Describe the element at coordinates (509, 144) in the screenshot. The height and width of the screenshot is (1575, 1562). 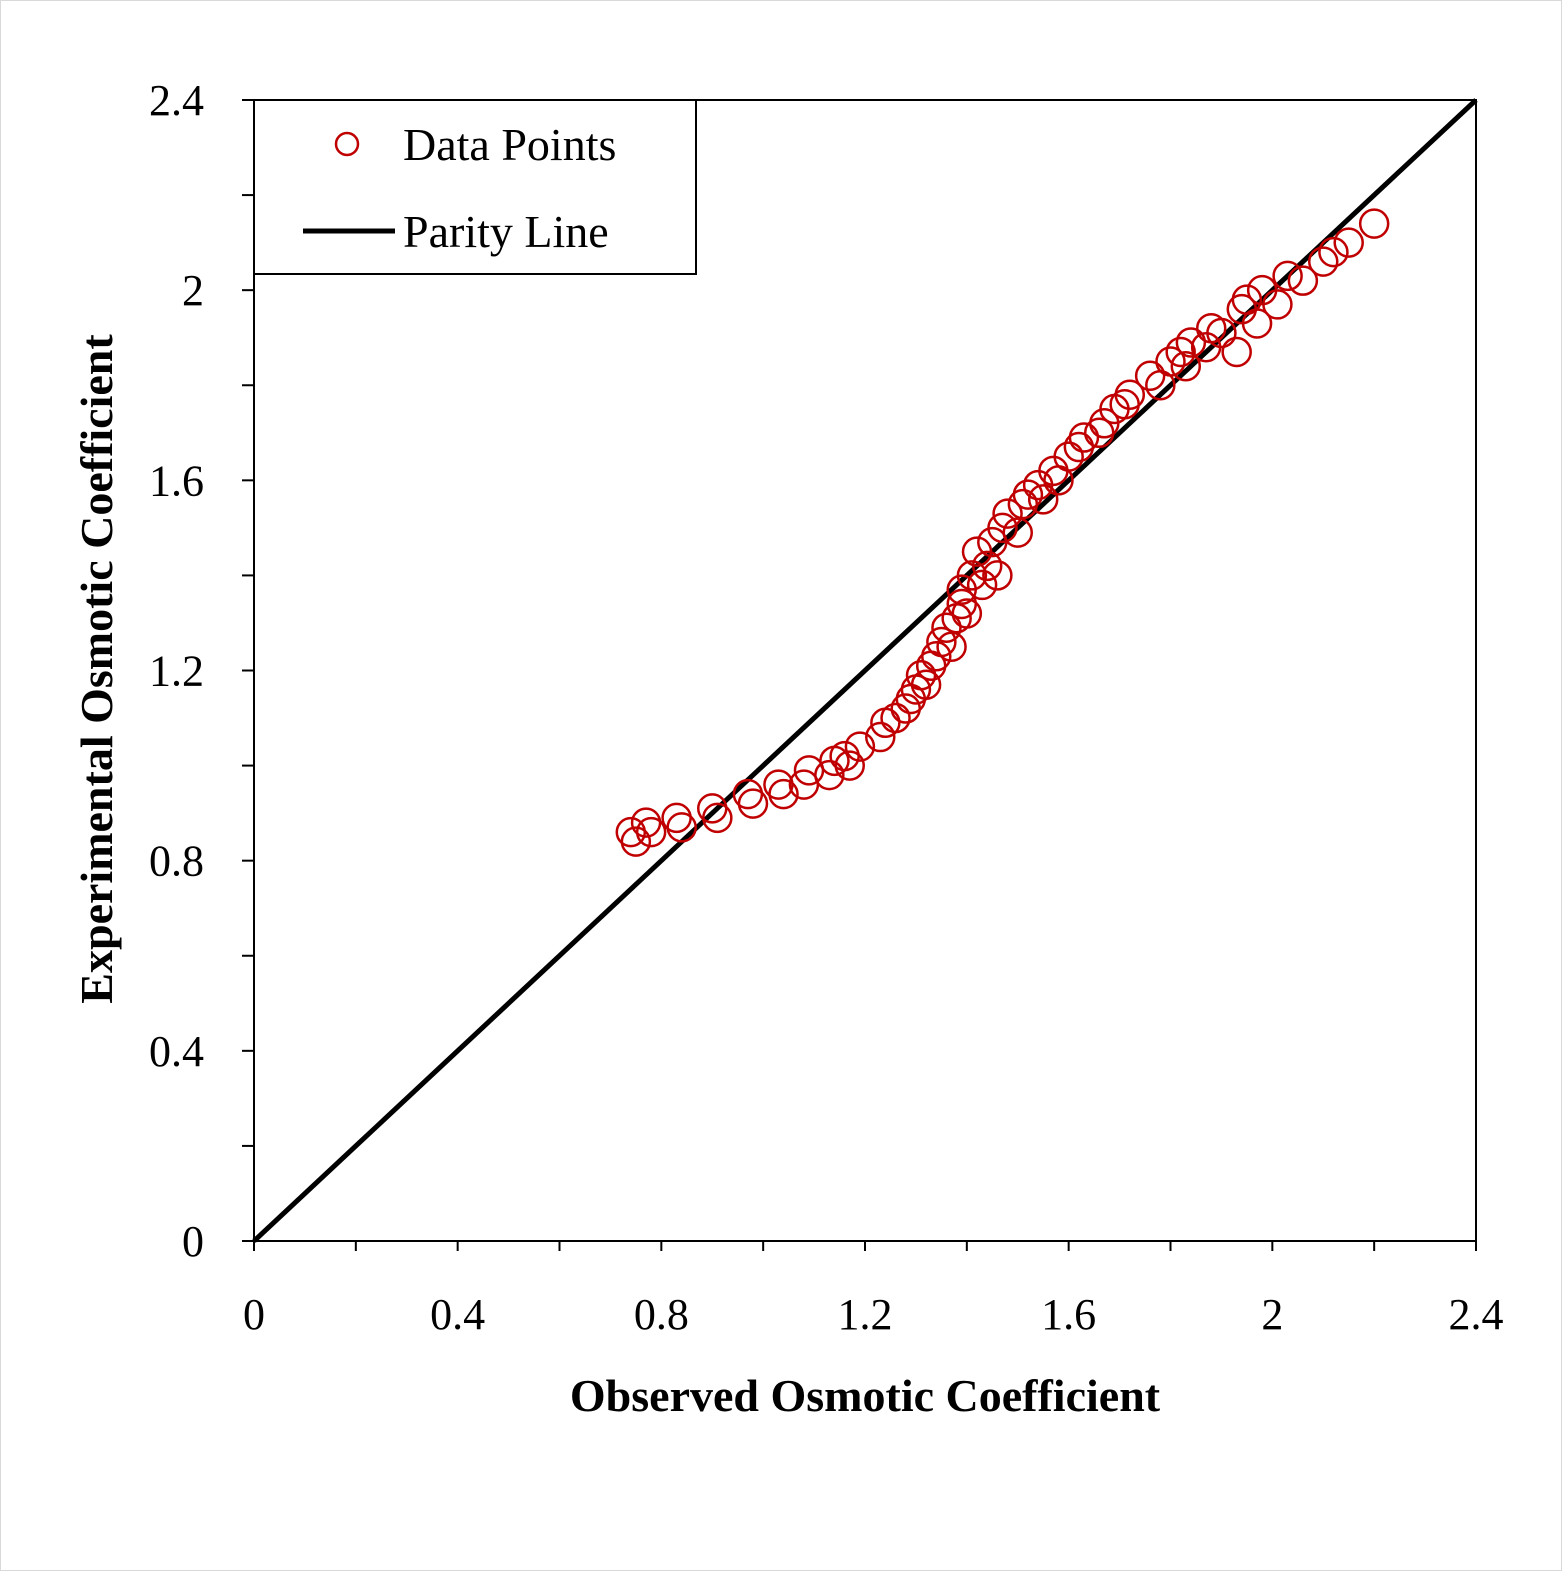
I see `legend-label-data-points: Data Points` at that location.